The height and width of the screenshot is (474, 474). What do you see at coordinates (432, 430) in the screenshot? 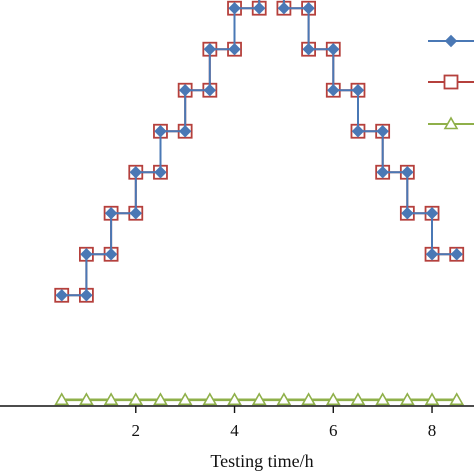
I see `x-tick-label: 8` at bounding box center [432, 430].